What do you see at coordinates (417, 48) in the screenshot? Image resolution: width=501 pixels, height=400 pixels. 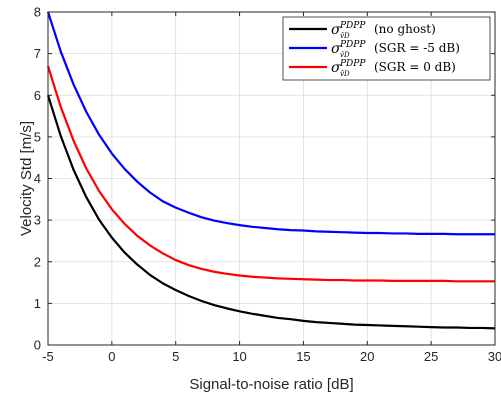 I see `legend-label: (SGR = -5 dB)` at bounding box center [417, 48].